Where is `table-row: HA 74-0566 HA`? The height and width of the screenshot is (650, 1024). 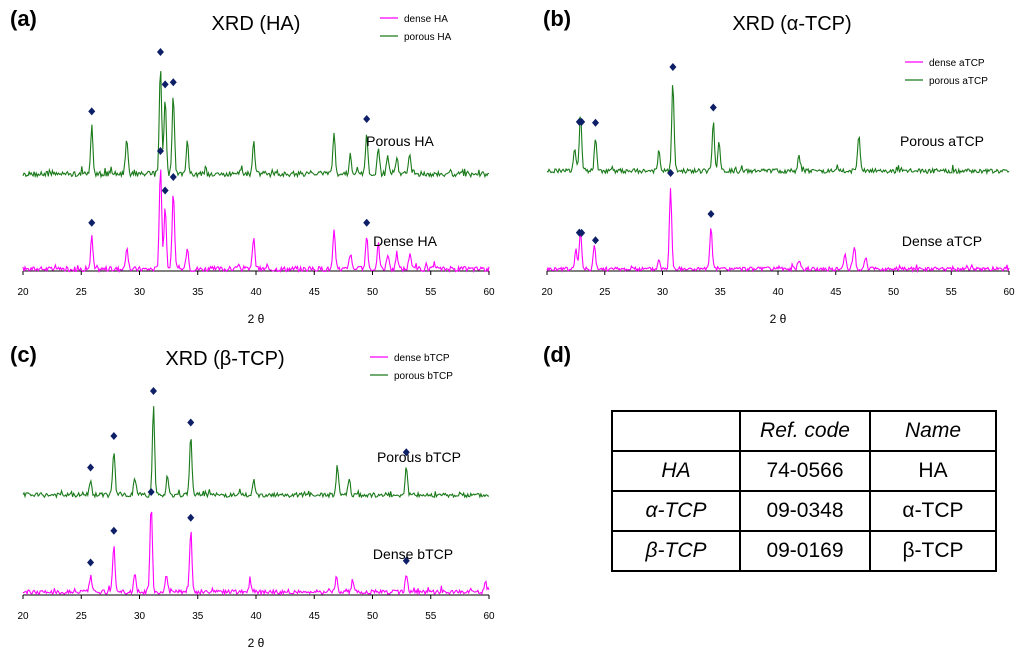
table-row: HA 74-0566 HA is located at coordinates (804, 471).